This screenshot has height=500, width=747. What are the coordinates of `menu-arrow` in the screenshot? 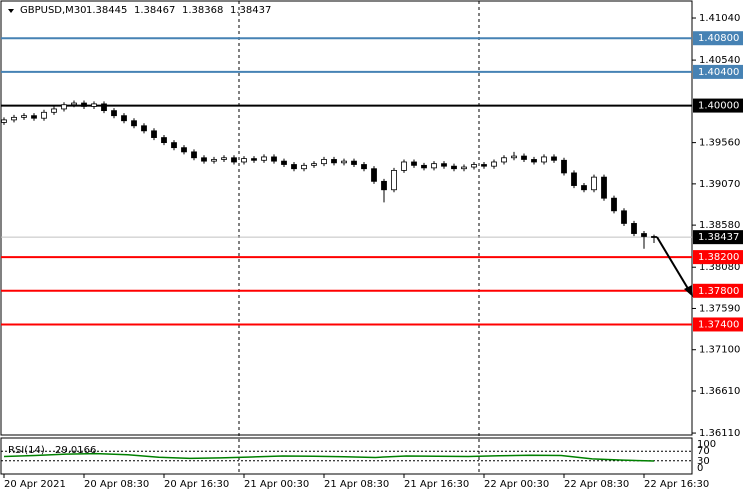 It's located at (11, 11).